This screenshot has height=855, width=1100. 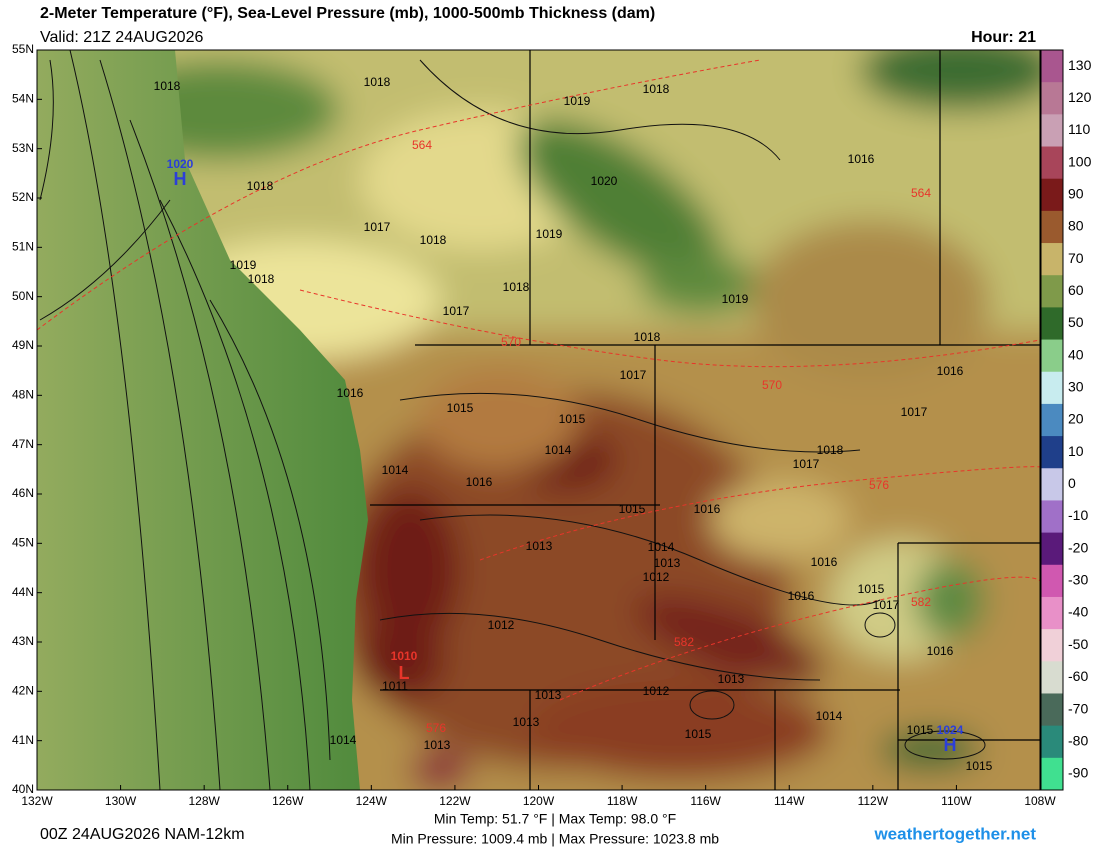 I want to click on low-value: 1010, so click(x=404, y=656).